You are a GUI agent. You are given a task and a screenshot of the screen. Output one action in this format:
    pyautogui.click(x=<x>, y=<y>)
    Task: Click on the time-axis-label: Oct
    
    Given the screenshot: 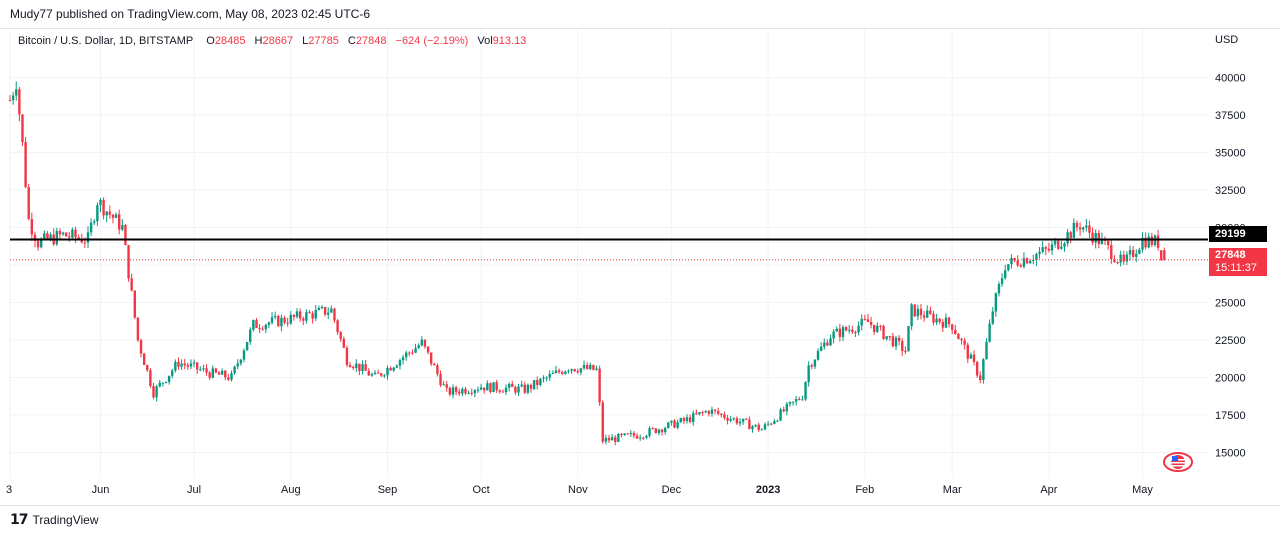 What is the action you would take?
    pyautogui.click(x=481, y=490)
    